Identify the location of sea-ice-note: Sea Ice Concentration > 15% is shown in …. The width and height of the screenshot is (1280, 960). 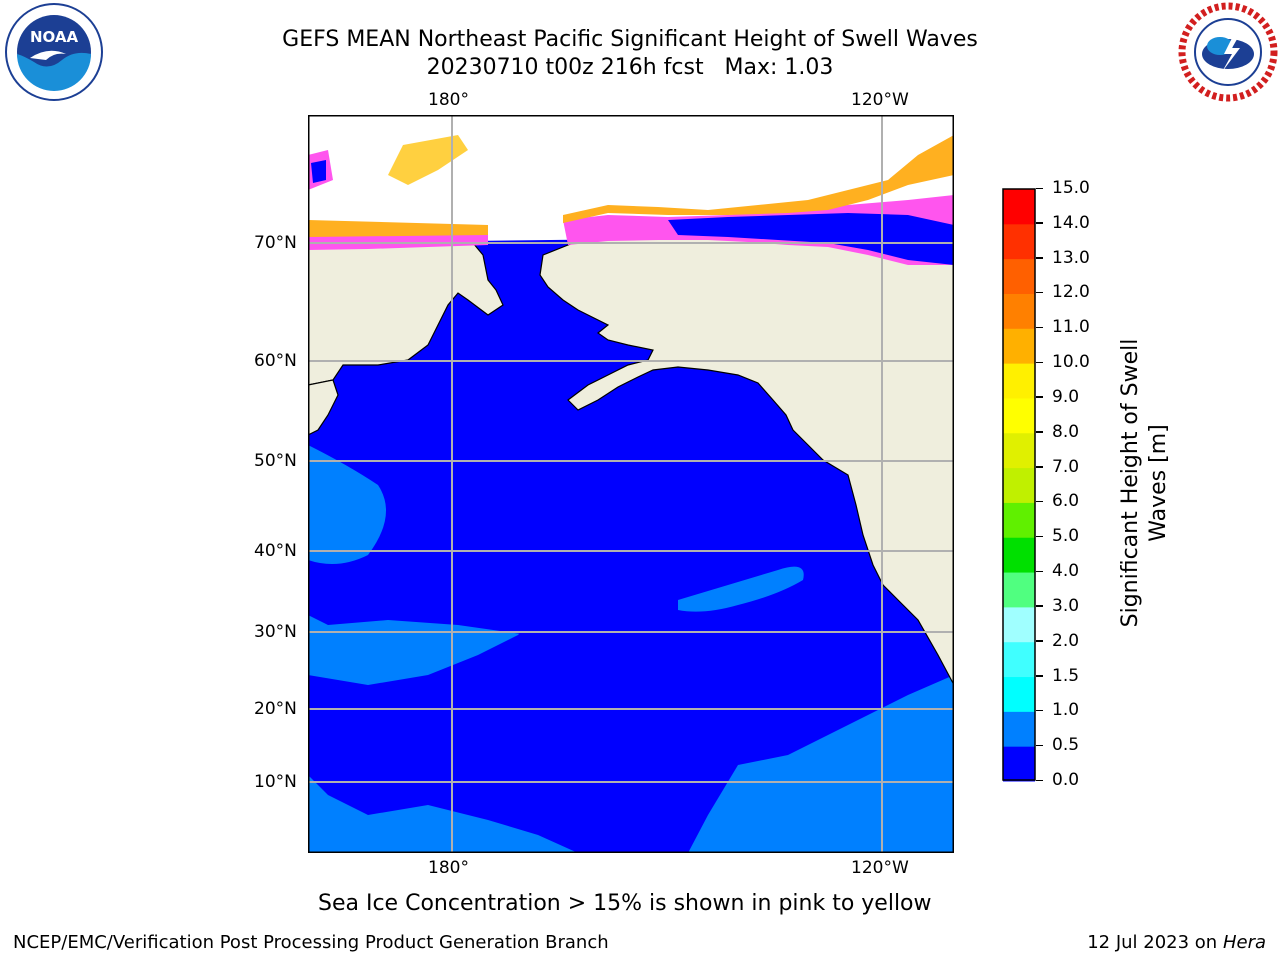
(625, 903).